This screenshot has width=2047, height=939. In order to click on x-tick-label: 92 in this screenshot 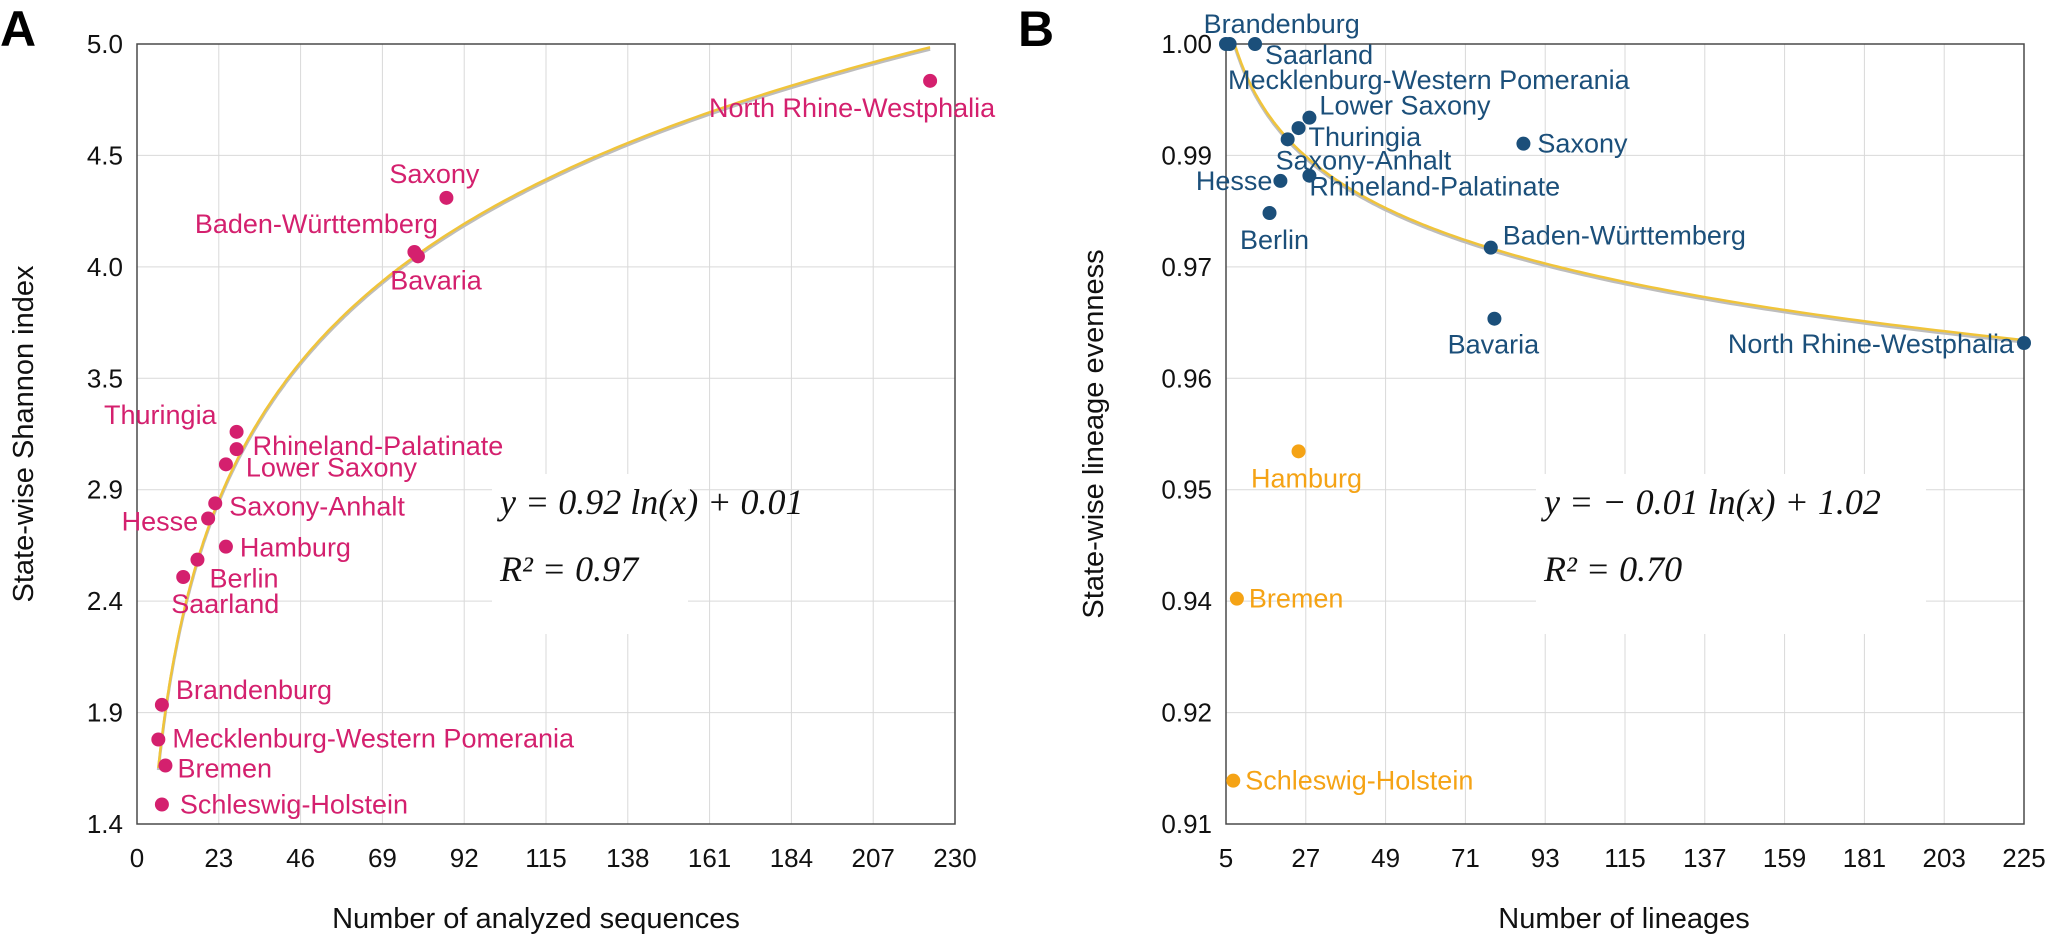, I will do `click(464, 858)`.